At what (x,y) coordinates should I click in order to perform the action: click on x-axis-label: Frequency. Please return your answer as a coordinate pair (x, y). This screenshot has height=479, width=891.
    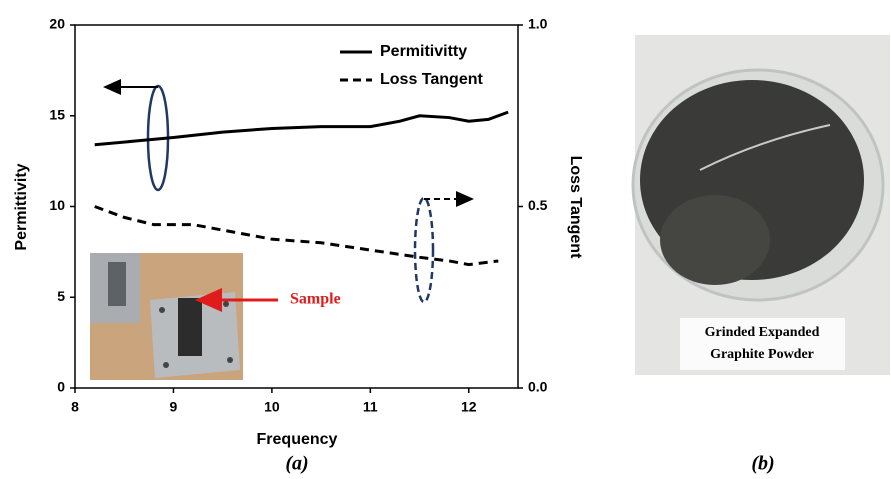
    Looking at the image, I should click on (297, 439).